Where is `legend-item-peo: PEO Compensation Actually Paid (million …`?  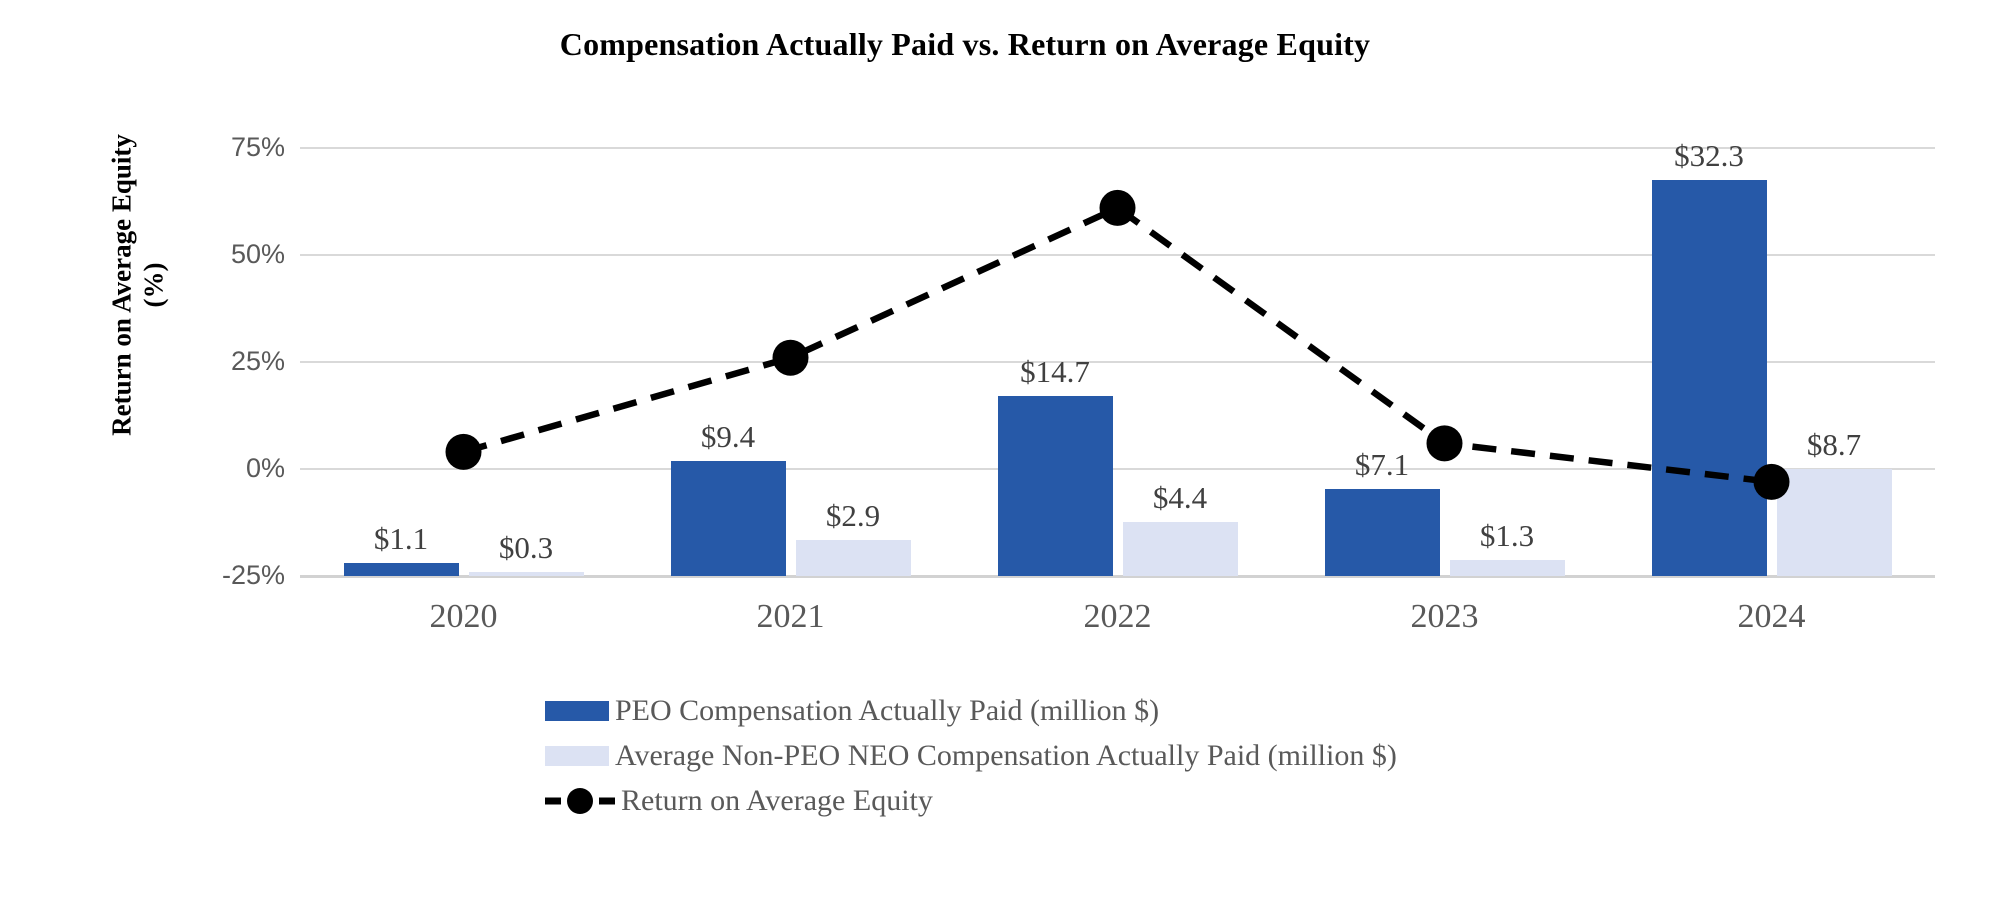
legend-item-peo: PEO Compensation Actually Paid (million … is located at coordinates (971, 710).